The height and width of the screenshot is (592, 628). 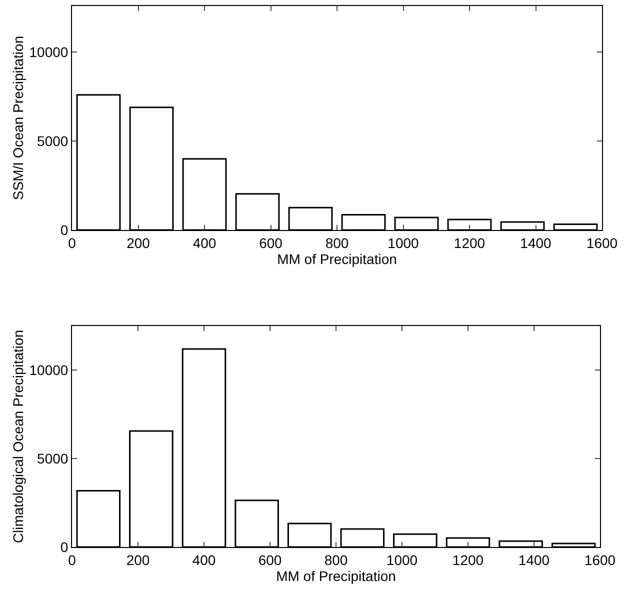 I want to click on y-axis-title: SSM/I Ocean Precipitation, so click(x=18, y=118).